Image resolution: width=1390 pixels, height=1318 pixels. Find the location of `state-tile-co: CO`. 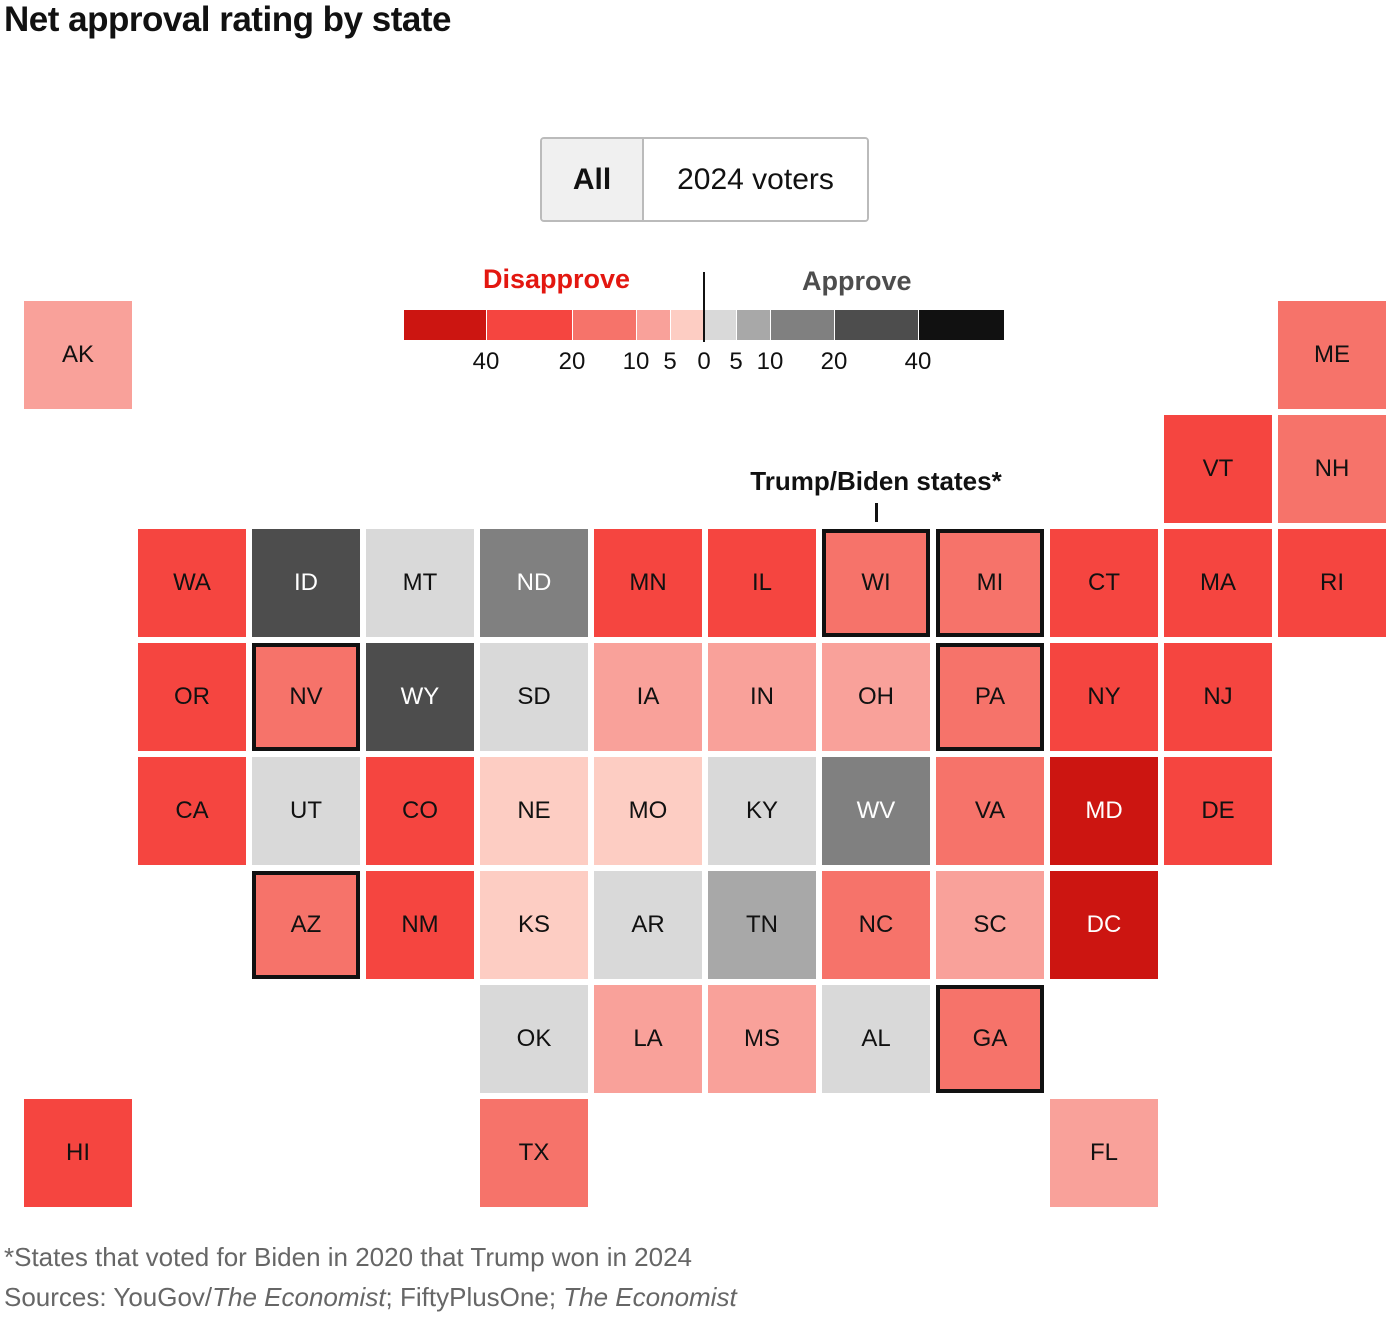

state-tile-co: CO is located at coordinates (420, 811).